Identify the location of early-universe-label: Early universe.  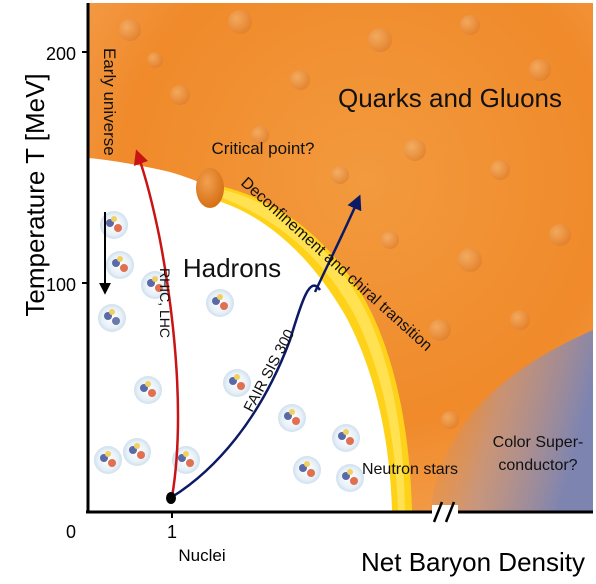
(109, 102).